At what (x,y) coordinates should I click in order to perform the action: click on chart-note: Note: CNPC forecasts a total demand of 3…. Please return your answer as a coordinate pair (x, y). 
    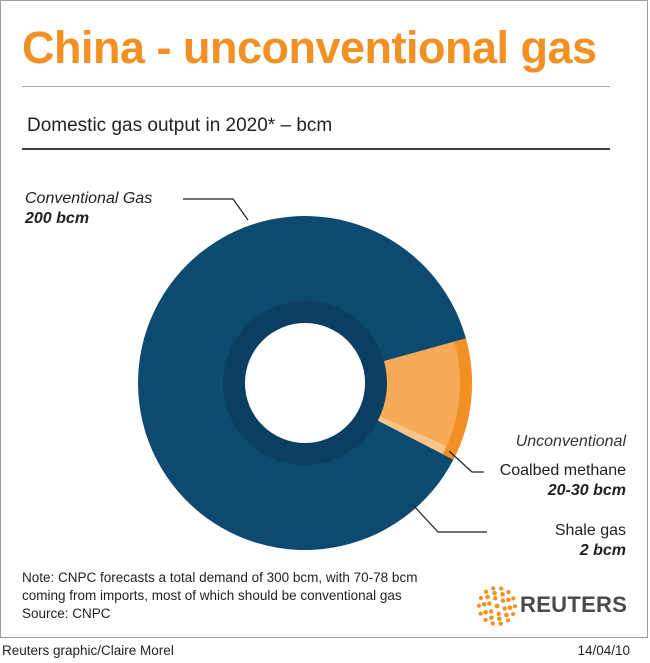
    Looking at the image, I should click on (242, 596).